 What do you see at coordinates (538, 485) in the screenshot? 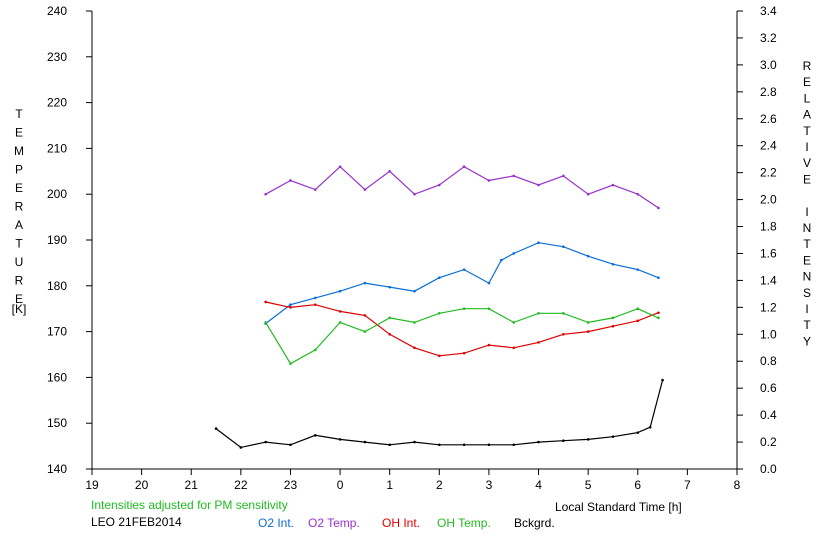
I see `x-tick-label: 4` at bounding box center [538, 485].